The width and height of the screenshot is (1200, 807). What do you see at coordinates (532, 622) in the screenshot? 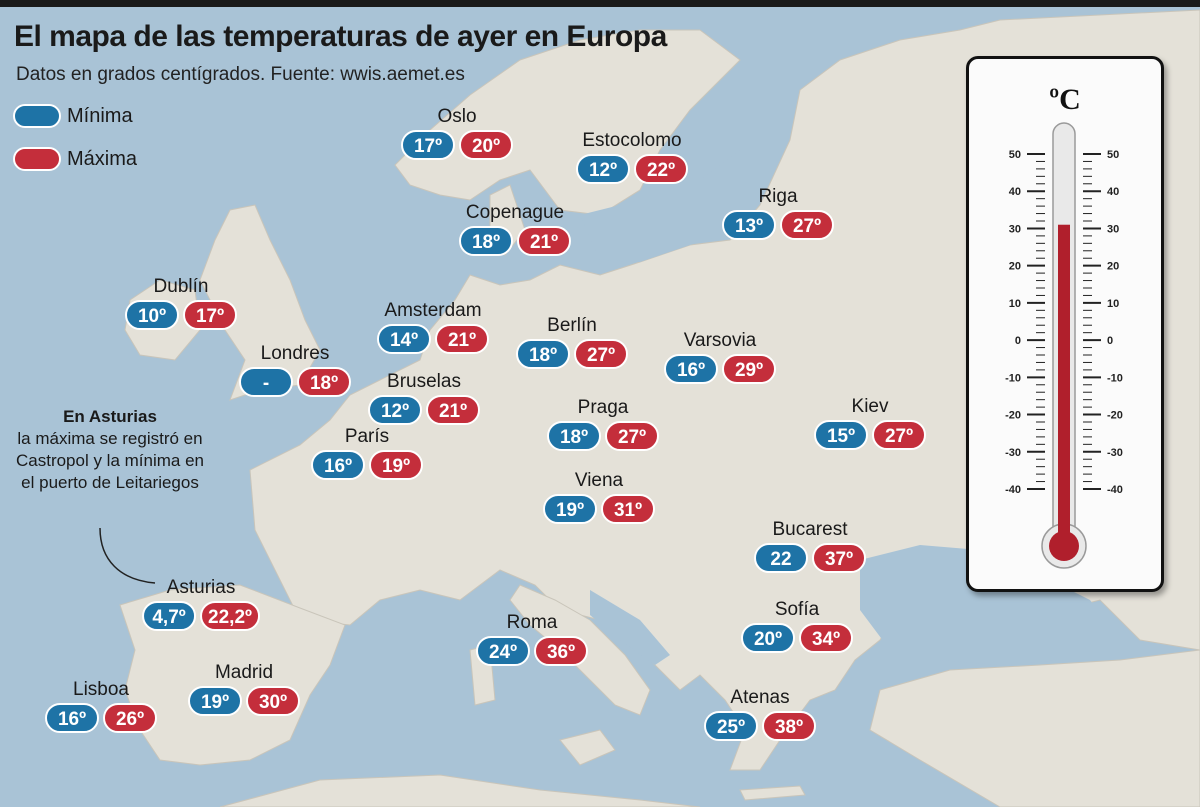
I see `city-name: Roma` at bounding box center [532, 622].